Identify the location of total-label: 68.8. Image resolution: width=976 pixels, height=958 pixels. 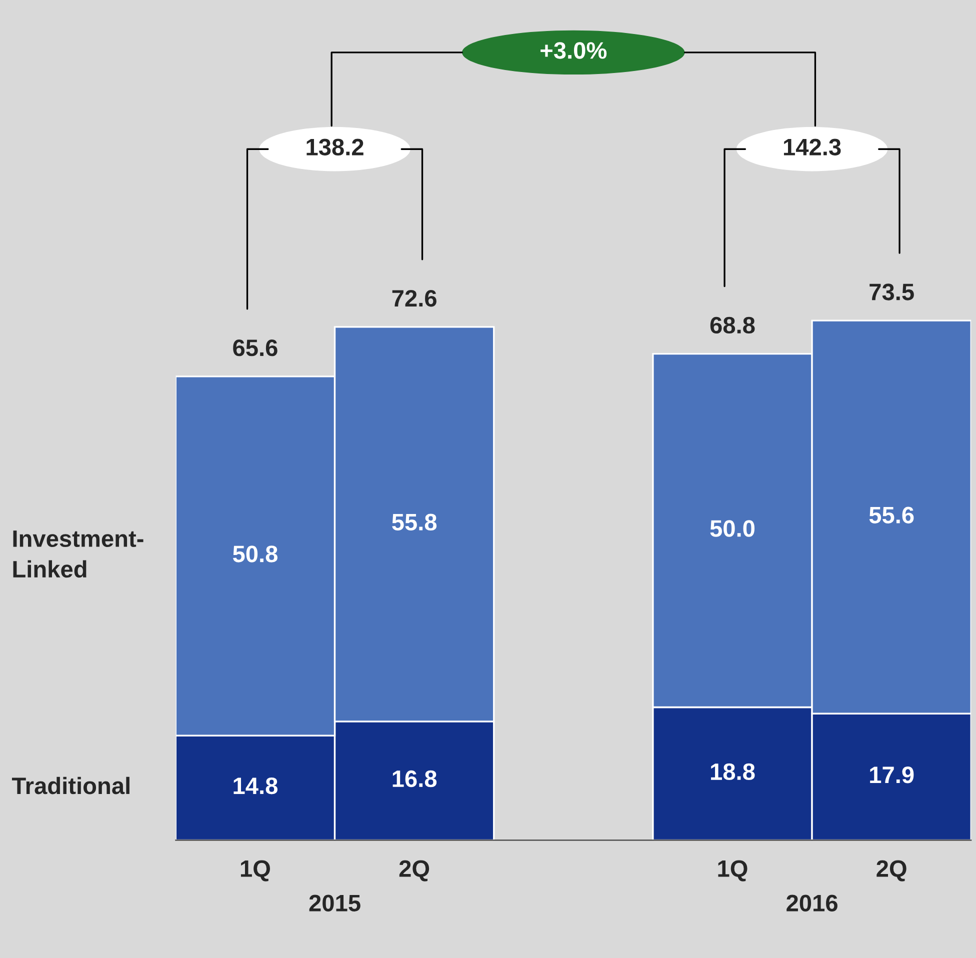
(732, 325).